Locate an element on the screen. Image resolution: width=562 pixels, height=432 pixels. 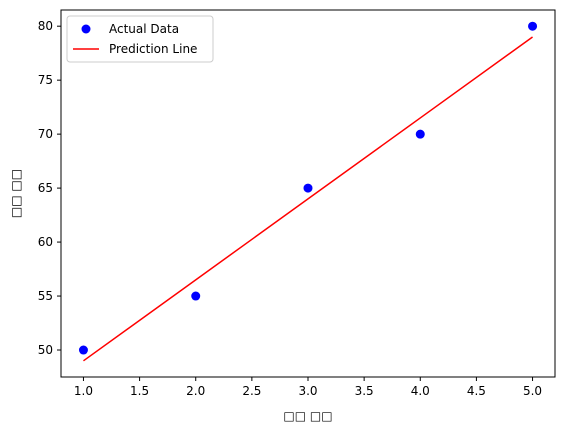
legend-label: Prediction Line is located at coordinates (153, 49).